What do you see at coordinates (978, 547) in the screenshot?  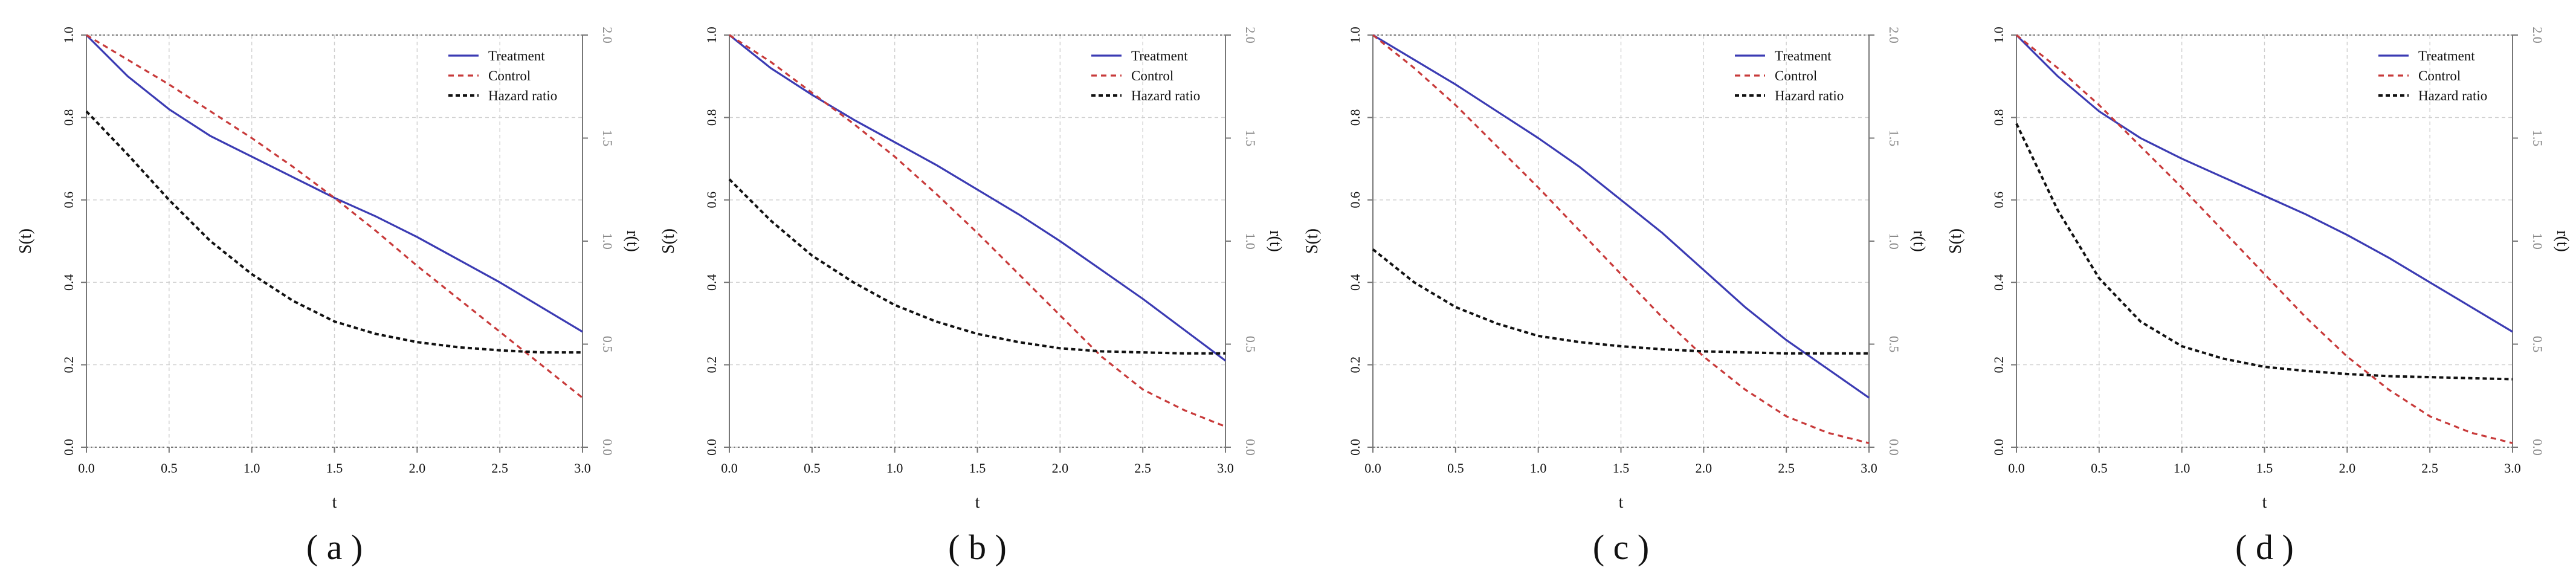 I see `panel-label: ( b )` at bounding box center [978, 547].